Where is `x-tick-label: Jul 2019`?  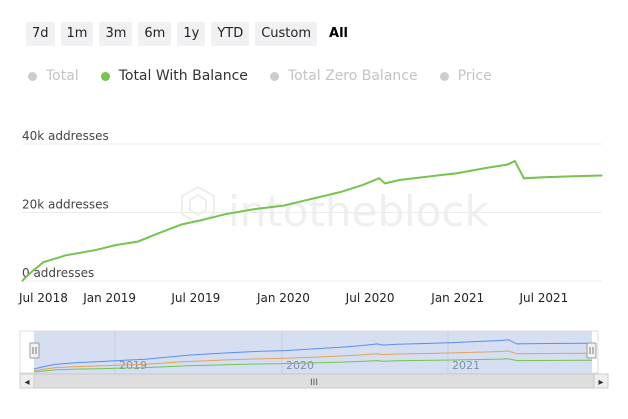 x-tick-label: Jul 2019 is located at coordinates (195, 298).